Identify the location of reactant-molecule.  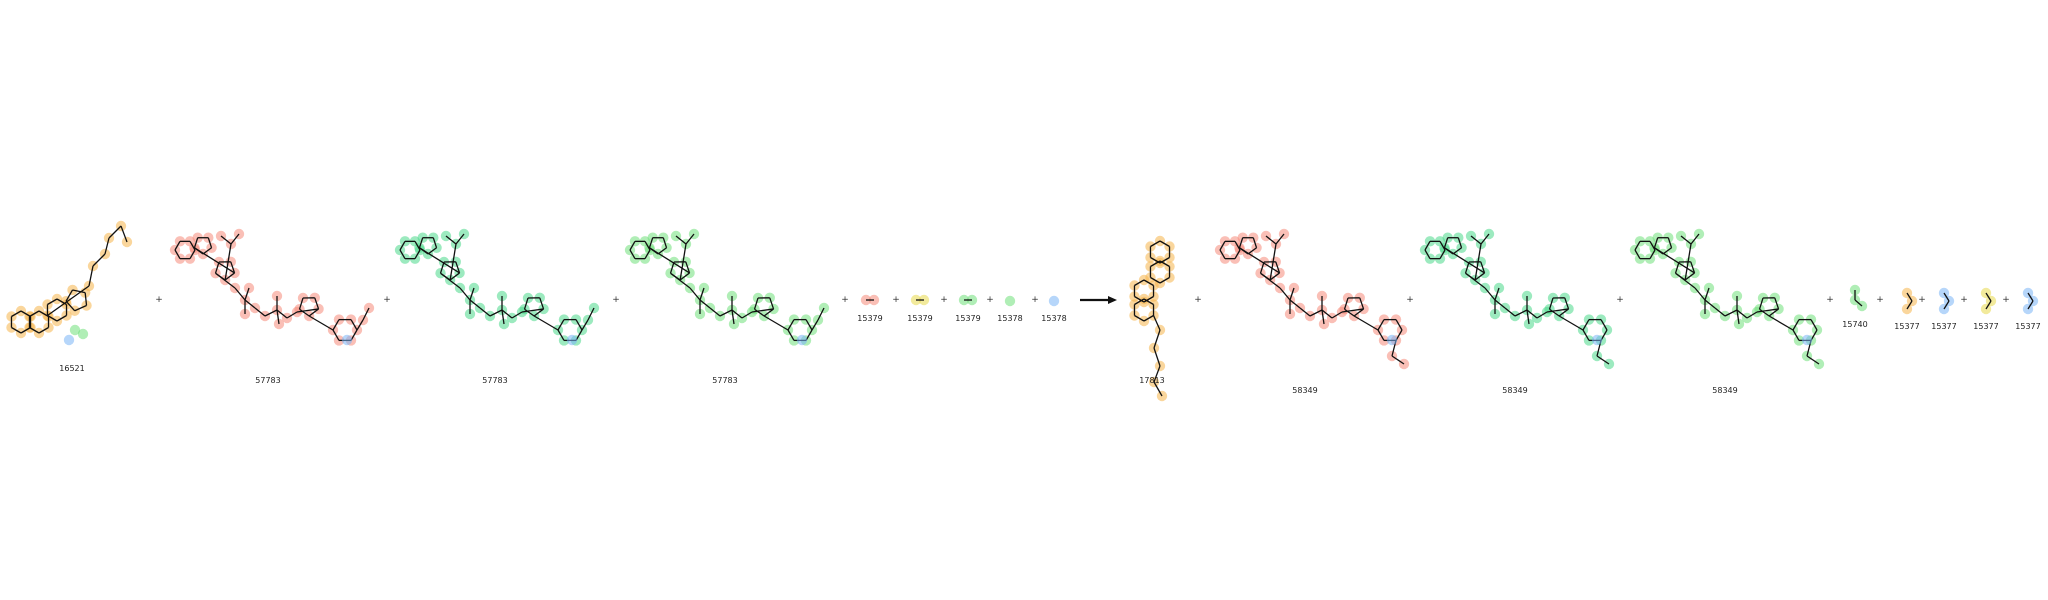
(1054, 301).